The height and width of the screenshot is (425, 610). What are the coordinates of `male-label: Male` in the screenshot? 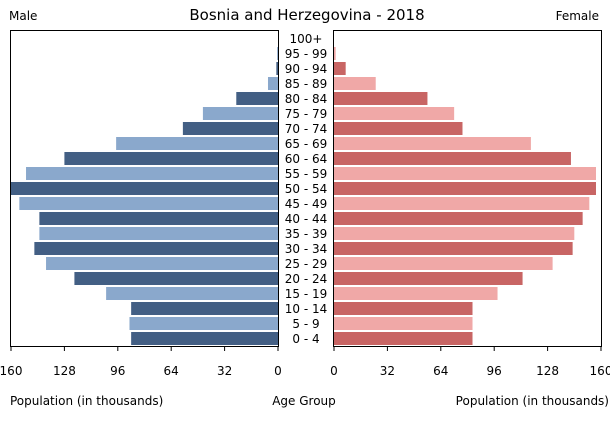 It's located at (23, 16).